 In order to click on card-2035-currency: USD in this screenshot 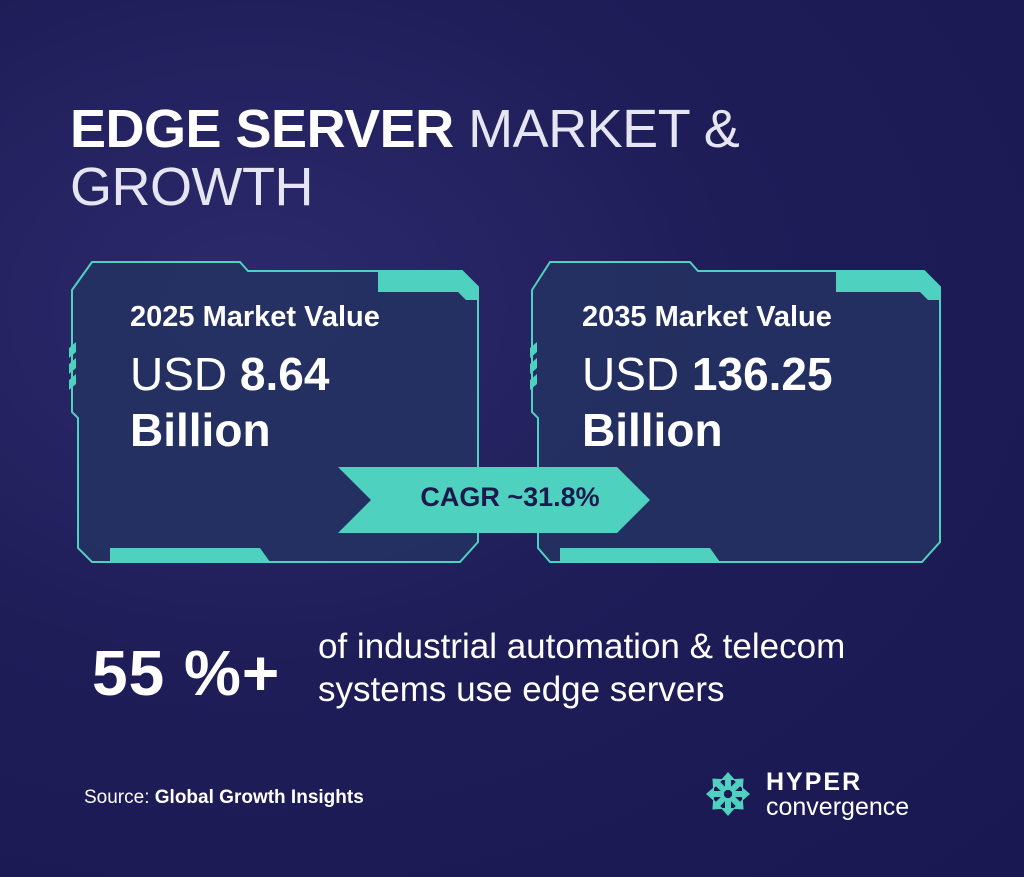, I will do `click(631, 374)`.